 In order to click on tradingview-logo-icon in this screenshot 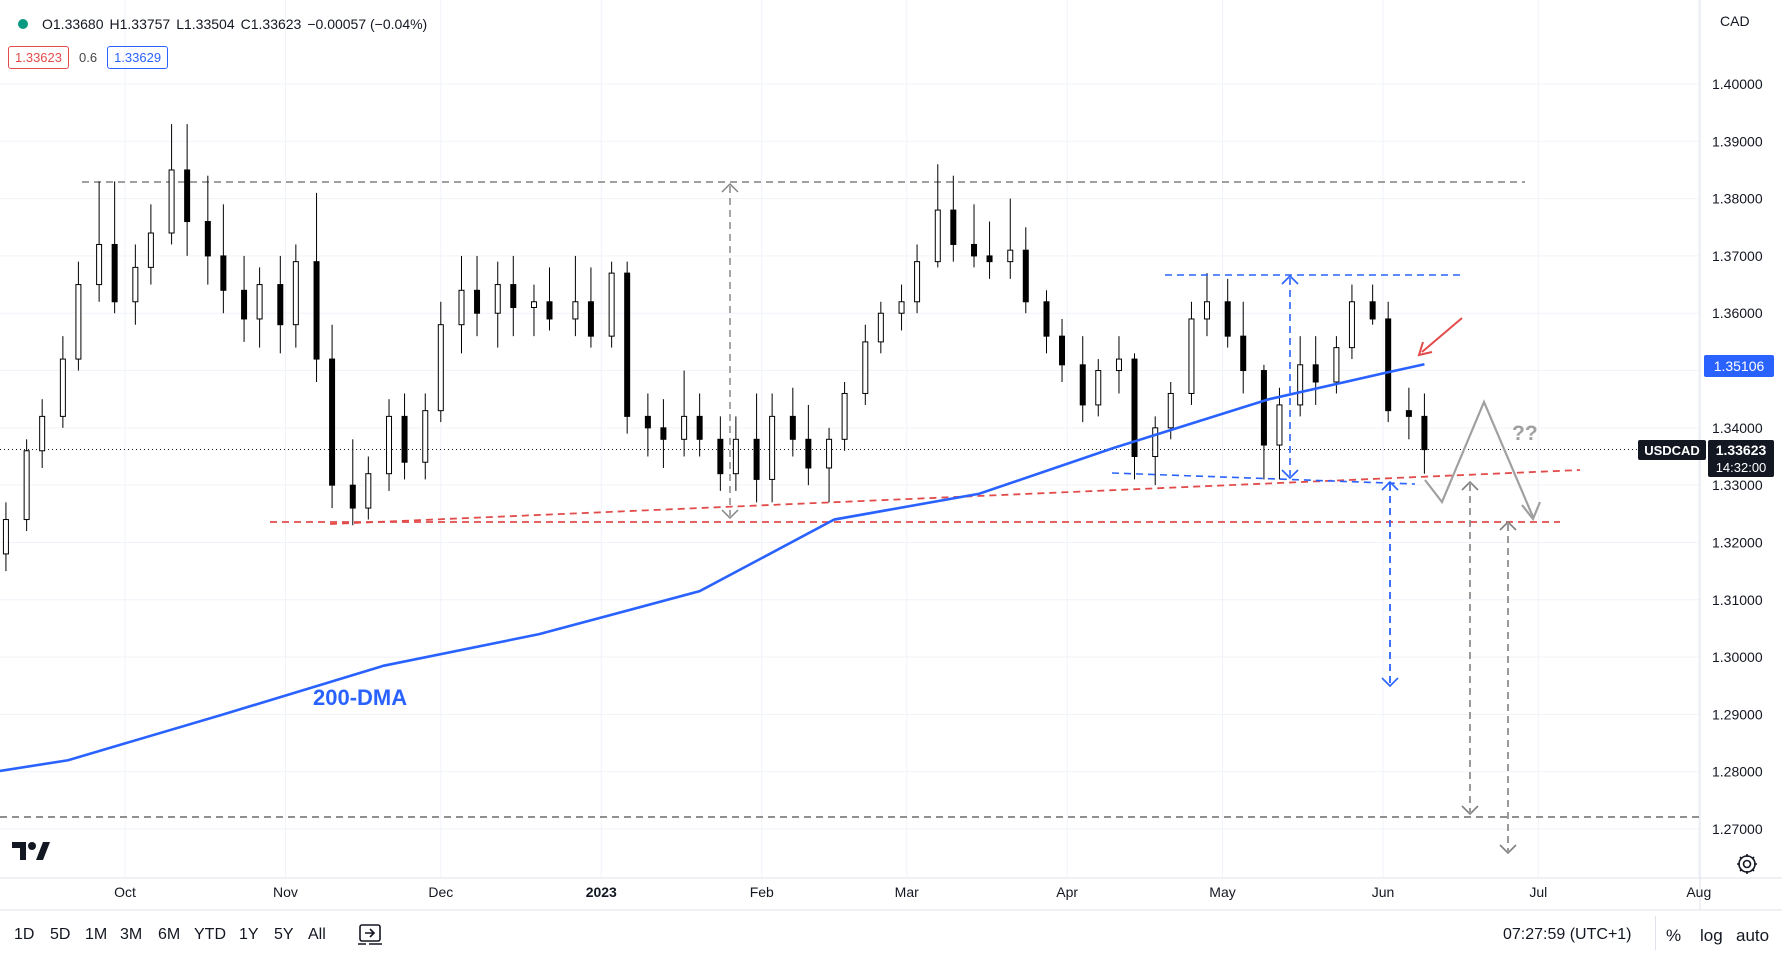, I will do `click(31, 851)`.